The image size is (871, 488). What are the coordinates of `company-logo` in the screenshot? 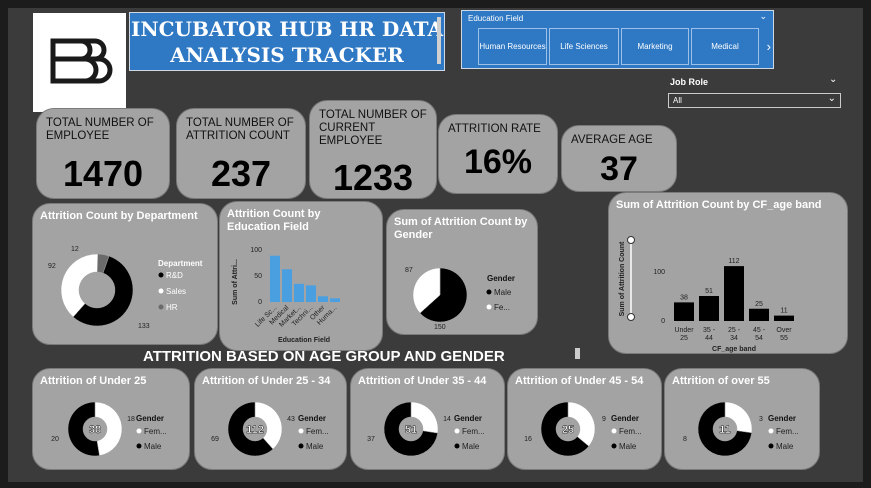 It's located at (79, 62).